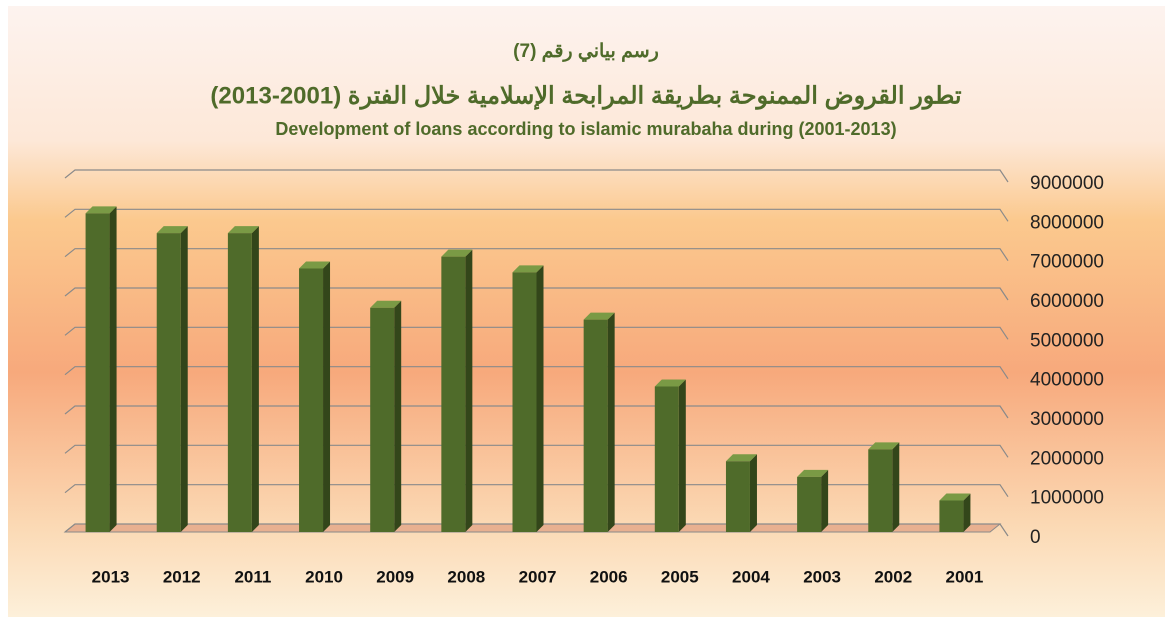 The image size is (1173, 628). What do you see at coordinates (1067, 419) in the screenshot?
I see `y-tick-label: 3000000` at bounding box center [1067, 419].